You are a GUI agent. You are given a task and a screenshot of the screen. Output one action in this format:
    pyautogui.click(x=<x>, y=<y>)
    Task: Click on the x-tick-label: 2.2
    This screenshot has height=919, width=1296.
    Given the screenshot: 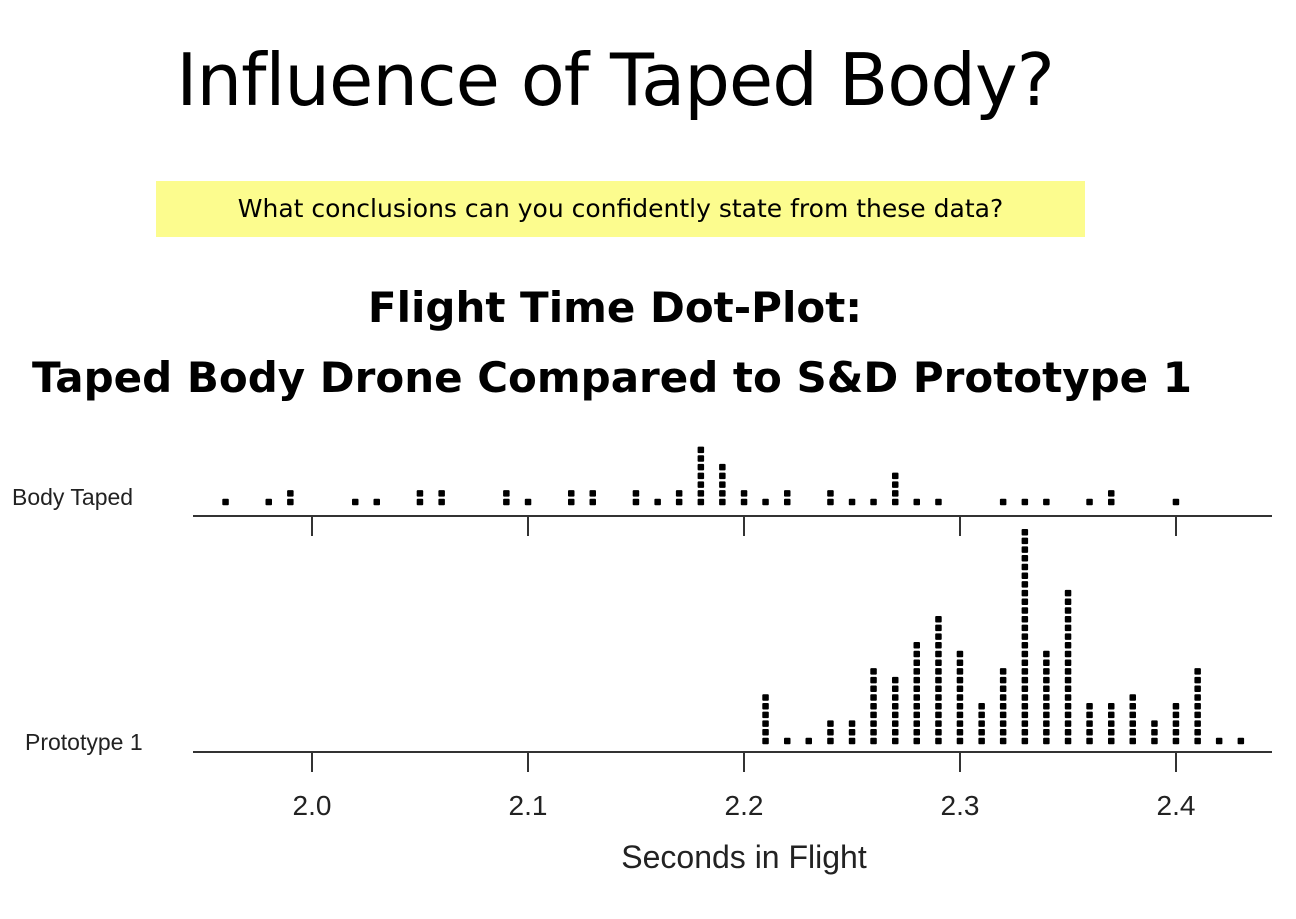 What is the action you would take?
    pyautogui.click(x=744, y=805)
    